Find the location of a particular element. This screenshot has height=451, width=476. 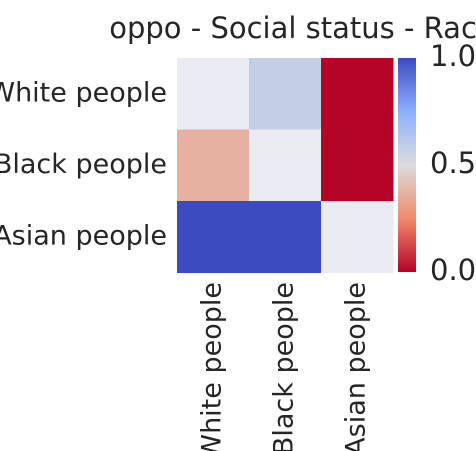

colorbar-ticks: 0.0 0.5 1.0 is located at coordinates (453, 163).